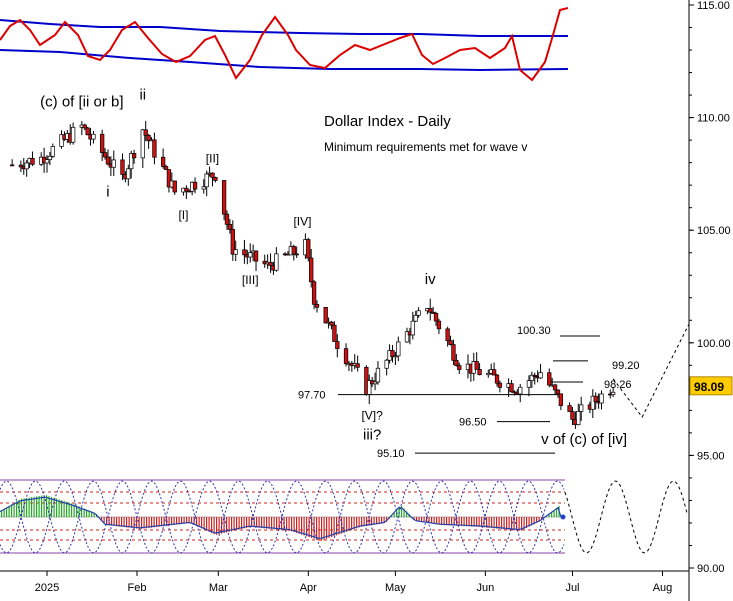 The image size is (733, 601). What do you see at coordinates (711, 569) in the screenshot?
I see `y-tick-label: 90.00` at bounding box center [711, 569].